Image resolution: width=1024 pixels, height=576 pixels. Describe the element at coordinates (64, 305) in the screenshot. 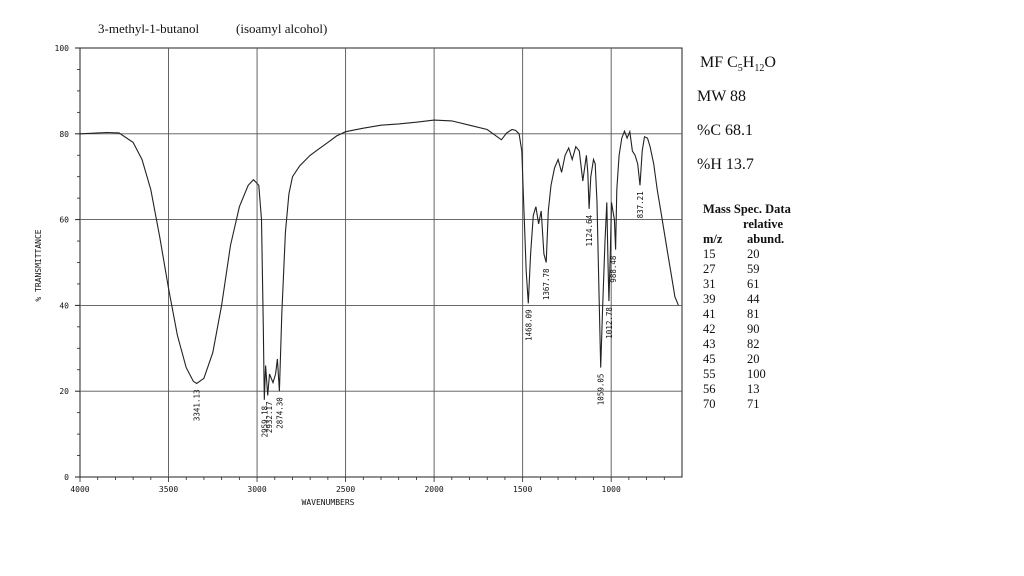

I see `y-tick-label: 40` at that location.